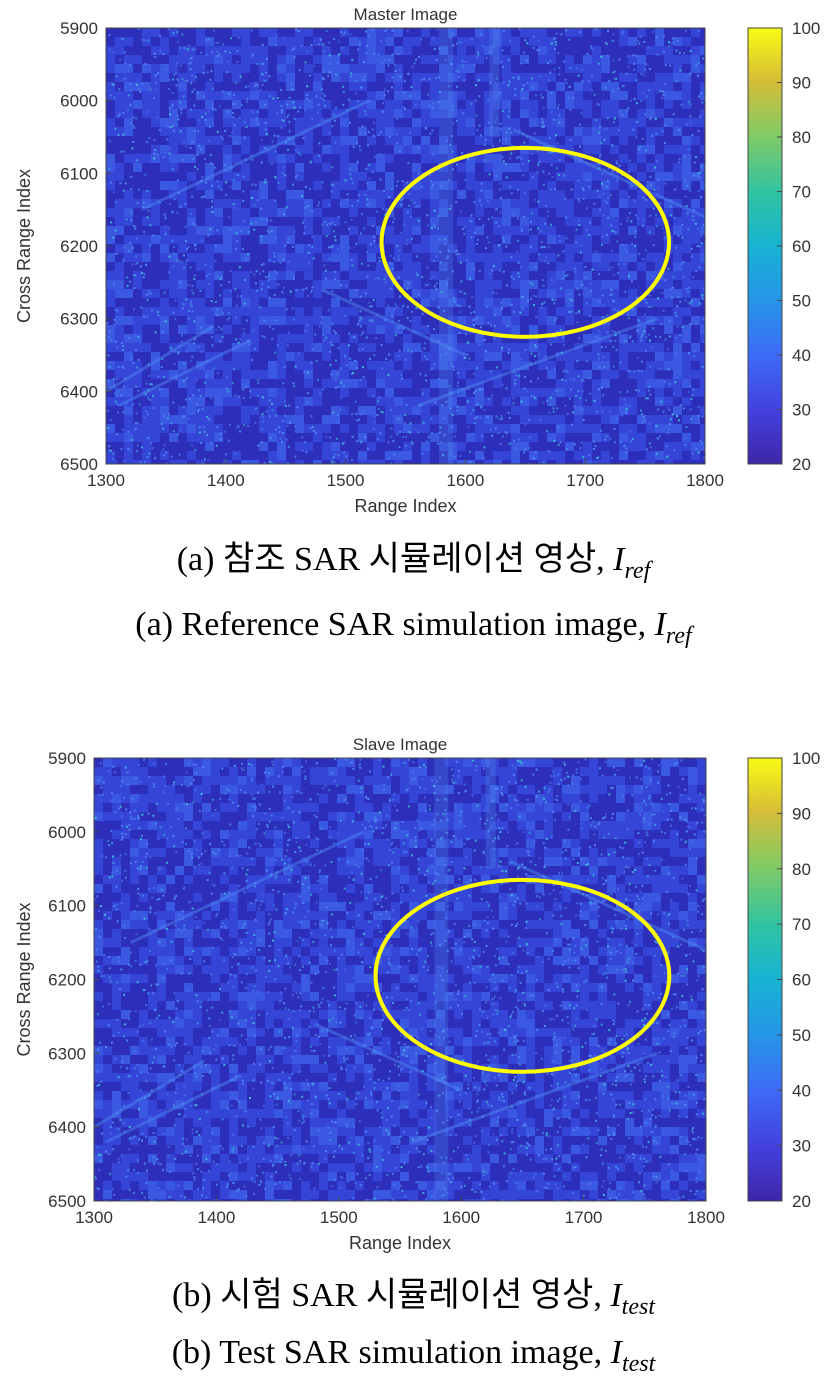 The image size is (827, 1389). What do you see at coordinates (413, 627) in the screenshot?
I see `caption-english: (a) Reference SAR simulation image, Iref` at bounding box center [413, 627].